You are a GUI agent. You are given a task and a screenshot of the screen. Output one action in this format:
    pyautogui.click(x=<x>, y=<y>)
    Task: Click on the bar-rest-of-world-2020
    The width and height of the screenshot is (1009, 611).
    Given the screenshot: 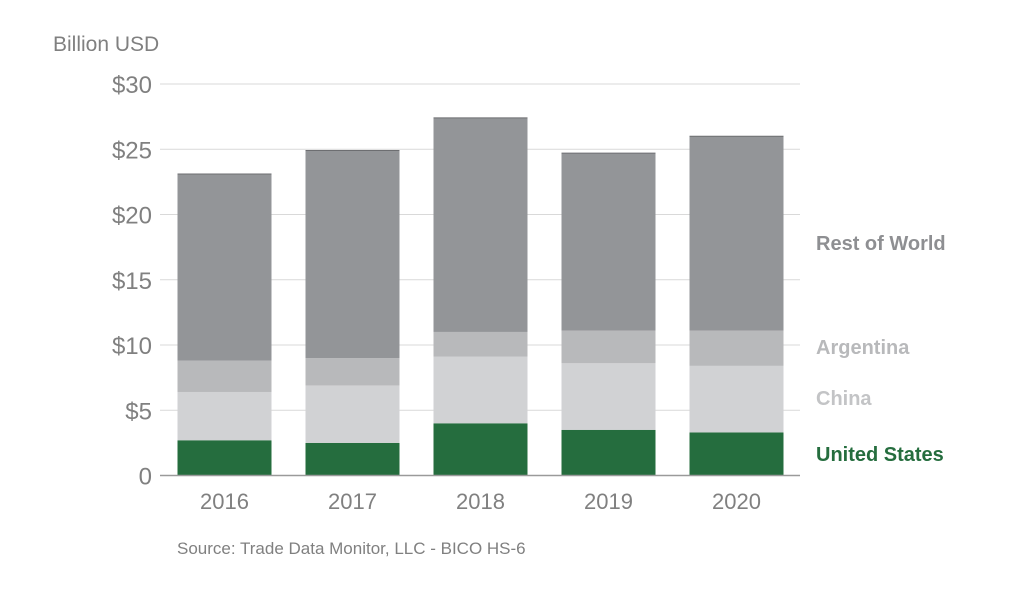 What is the action you would take?
    pyautogui.click(x=736, y=233)
    